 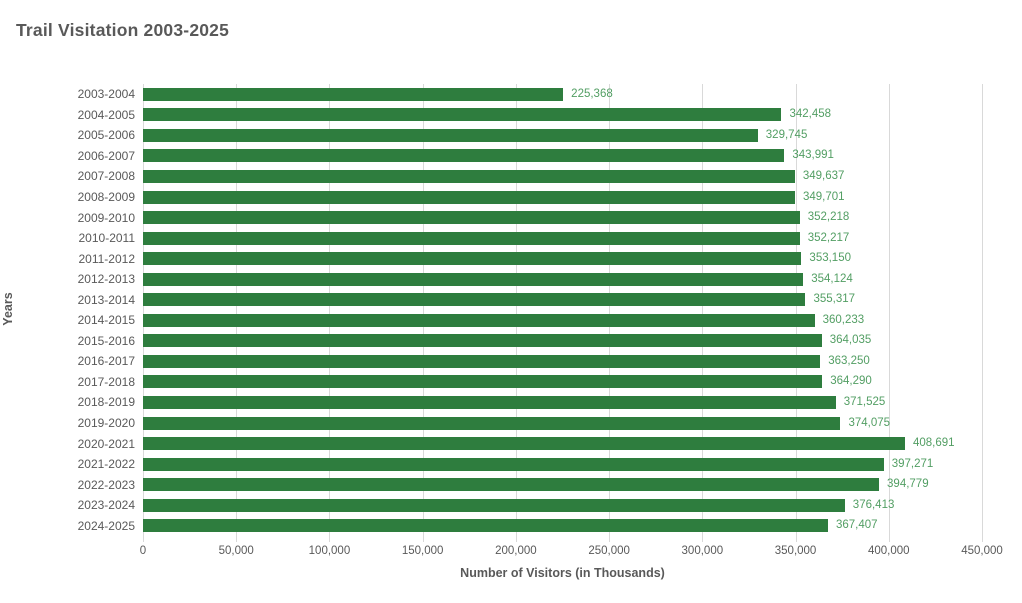 What do you see at coordinates (869, 422) in the screenshot?
I see `value-label: 374,075` at bounding box center [869, 422].